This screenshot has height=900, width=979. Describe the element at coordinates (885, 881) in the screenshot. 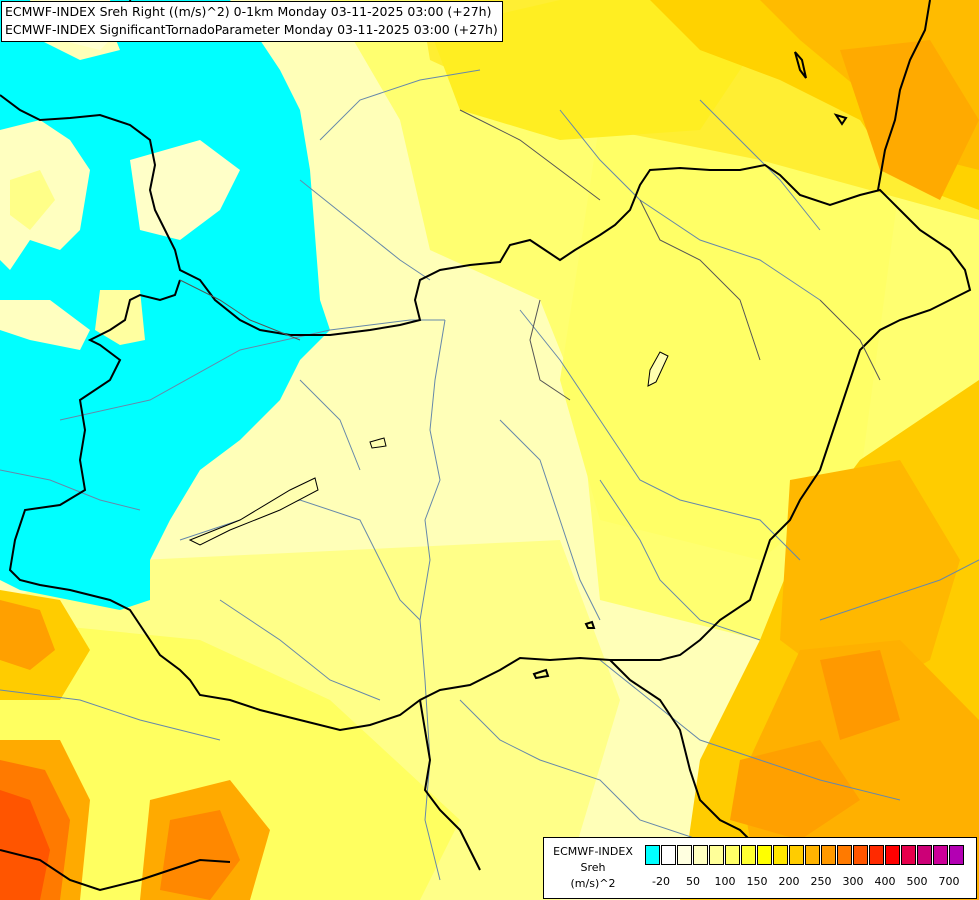

I see `legend-tick-label: 400` at that location.